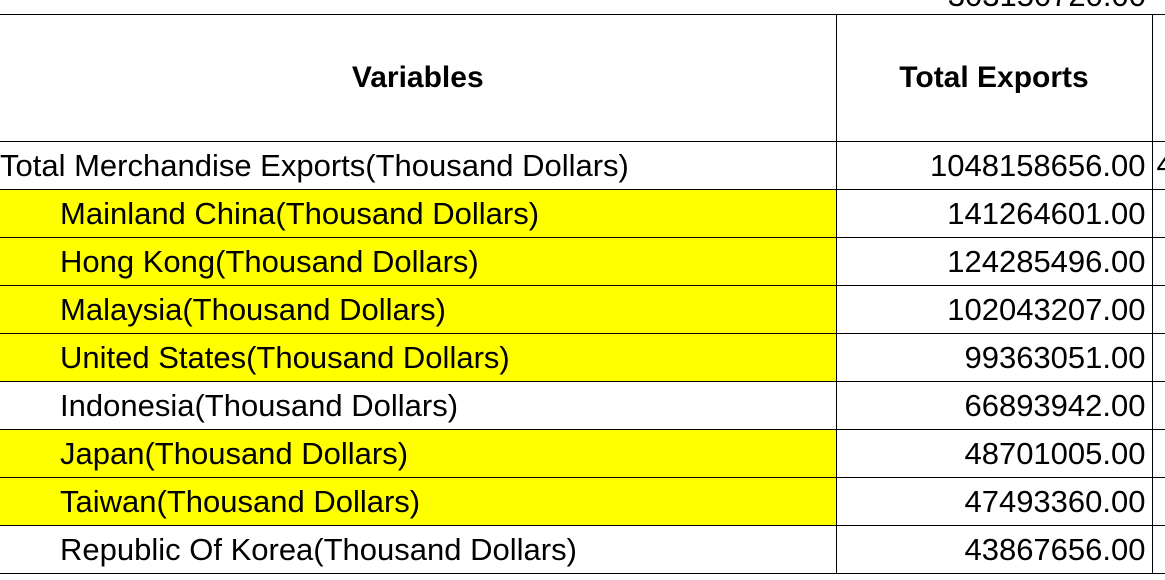  Describe the element at coordinates (993, 549) in the screenshot. I see `total-exports-cell: 43867656.00` at that location.